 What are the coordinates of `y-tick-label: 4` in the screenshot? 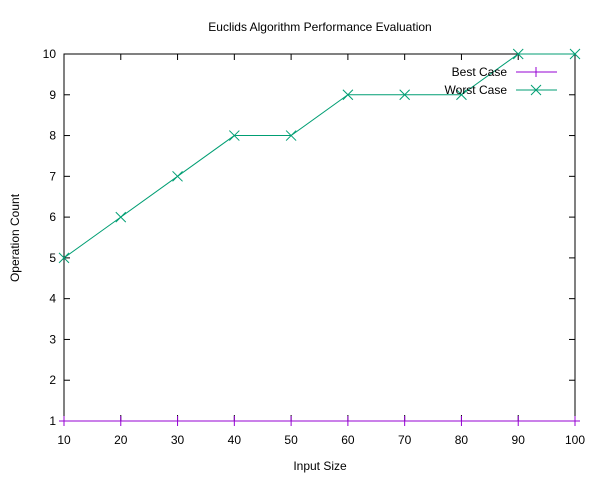 It's located at (52, 299).